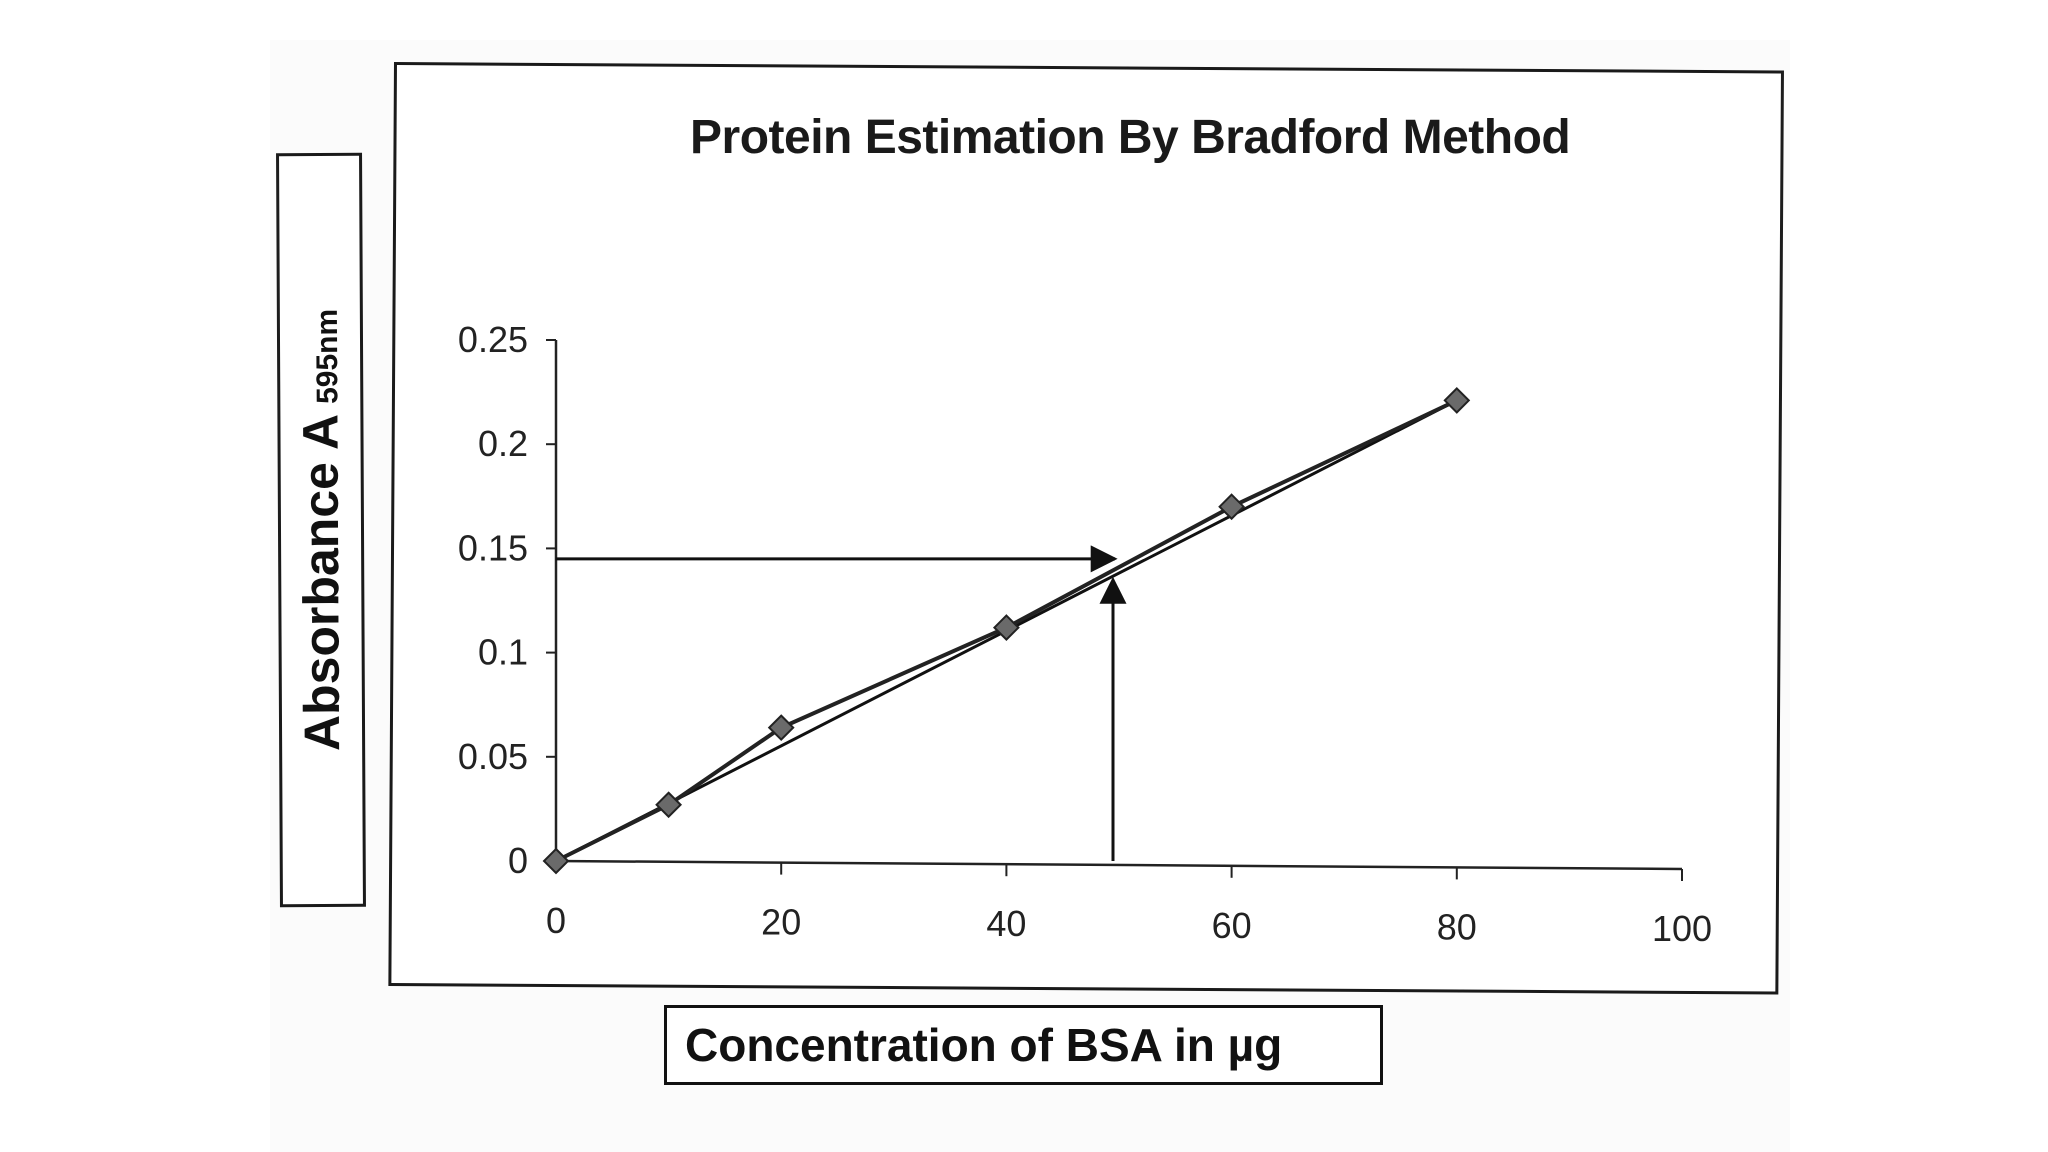  What do you see at coordinates (503, 443) in the screenshot?
I see `y-tick-label: 0.2` at bounding box center [503, 443].